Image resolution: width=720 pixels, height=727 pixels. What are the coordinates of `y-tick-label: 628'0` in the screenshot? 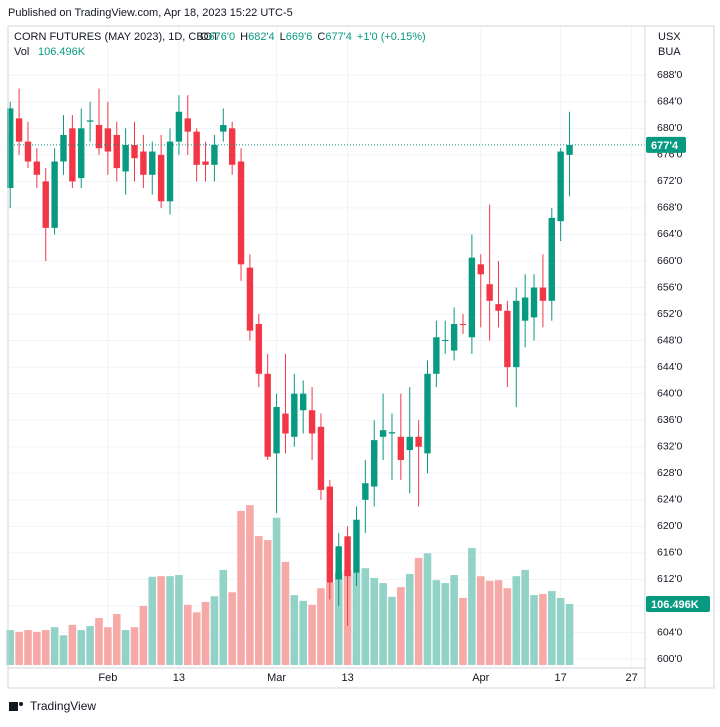 It's located at (670, 473).